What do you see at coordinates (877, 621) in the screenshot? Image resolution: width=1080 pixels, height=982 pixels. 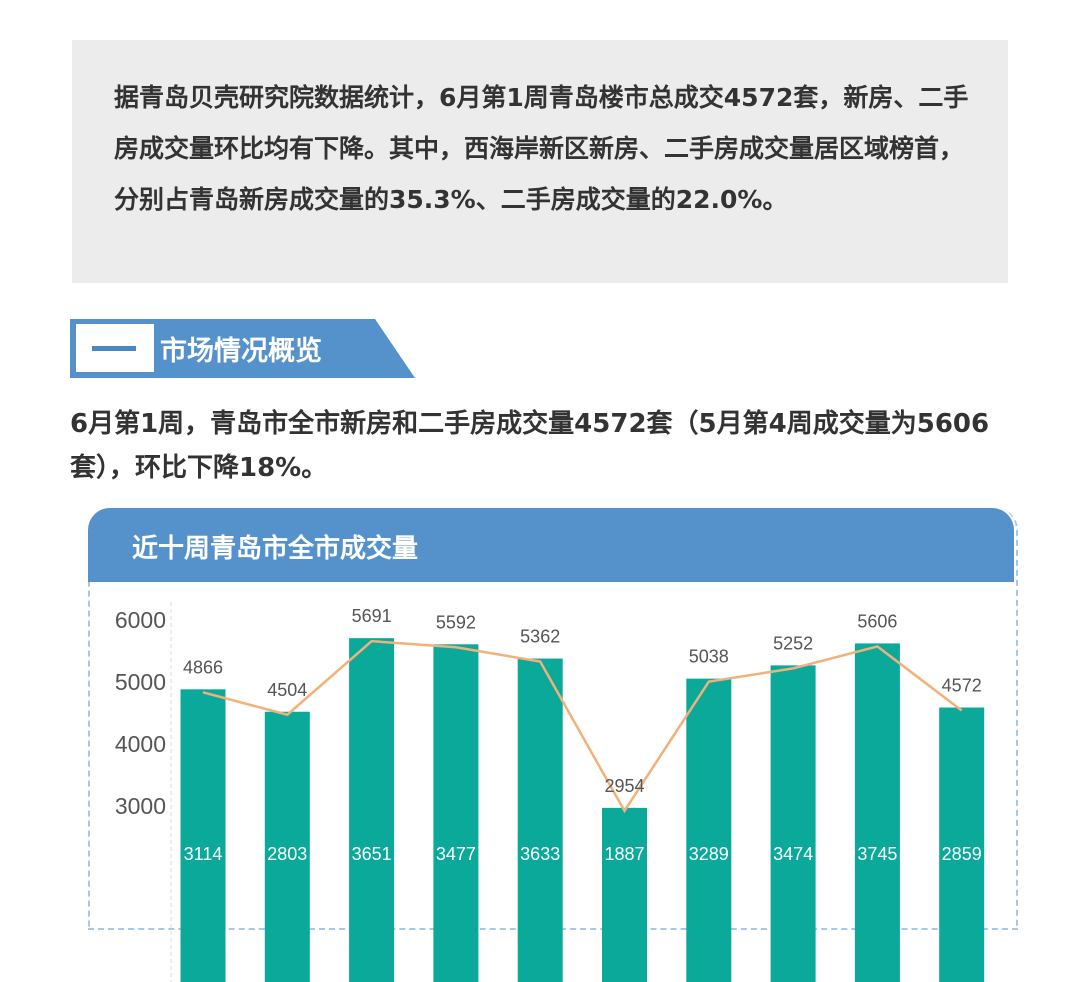 I see `data-label: 5606` at bounding box center [877, 621].